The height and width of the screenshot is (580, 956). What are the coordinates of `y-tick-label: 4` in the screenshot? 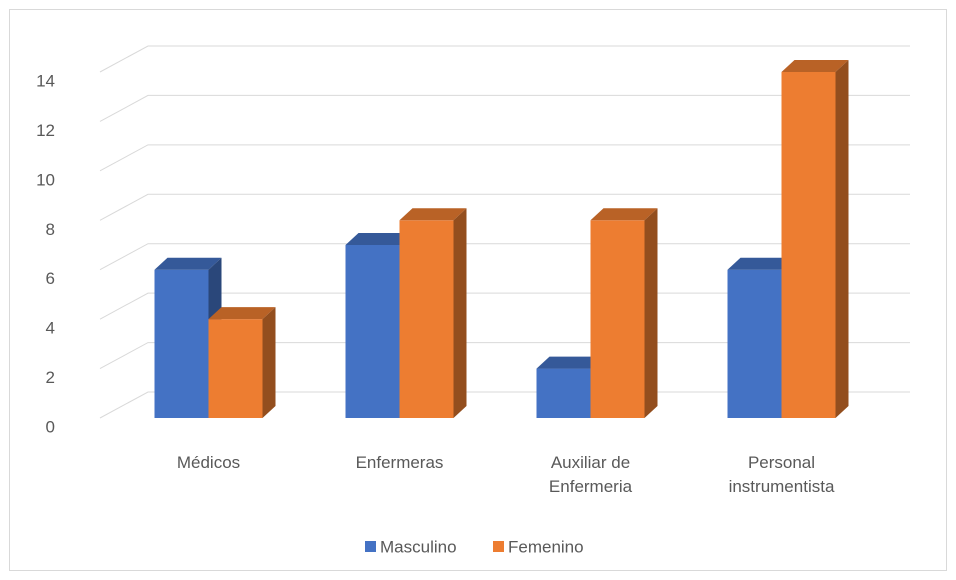 It's located at (50, 328).